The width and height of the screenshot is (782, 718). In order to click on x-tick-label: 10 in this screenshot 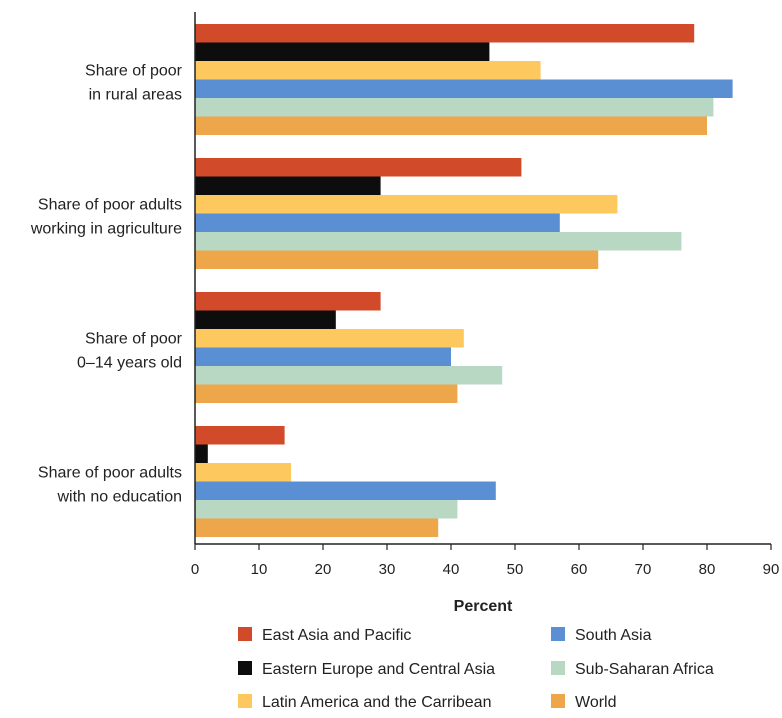, I will do `click(259, 569)`.